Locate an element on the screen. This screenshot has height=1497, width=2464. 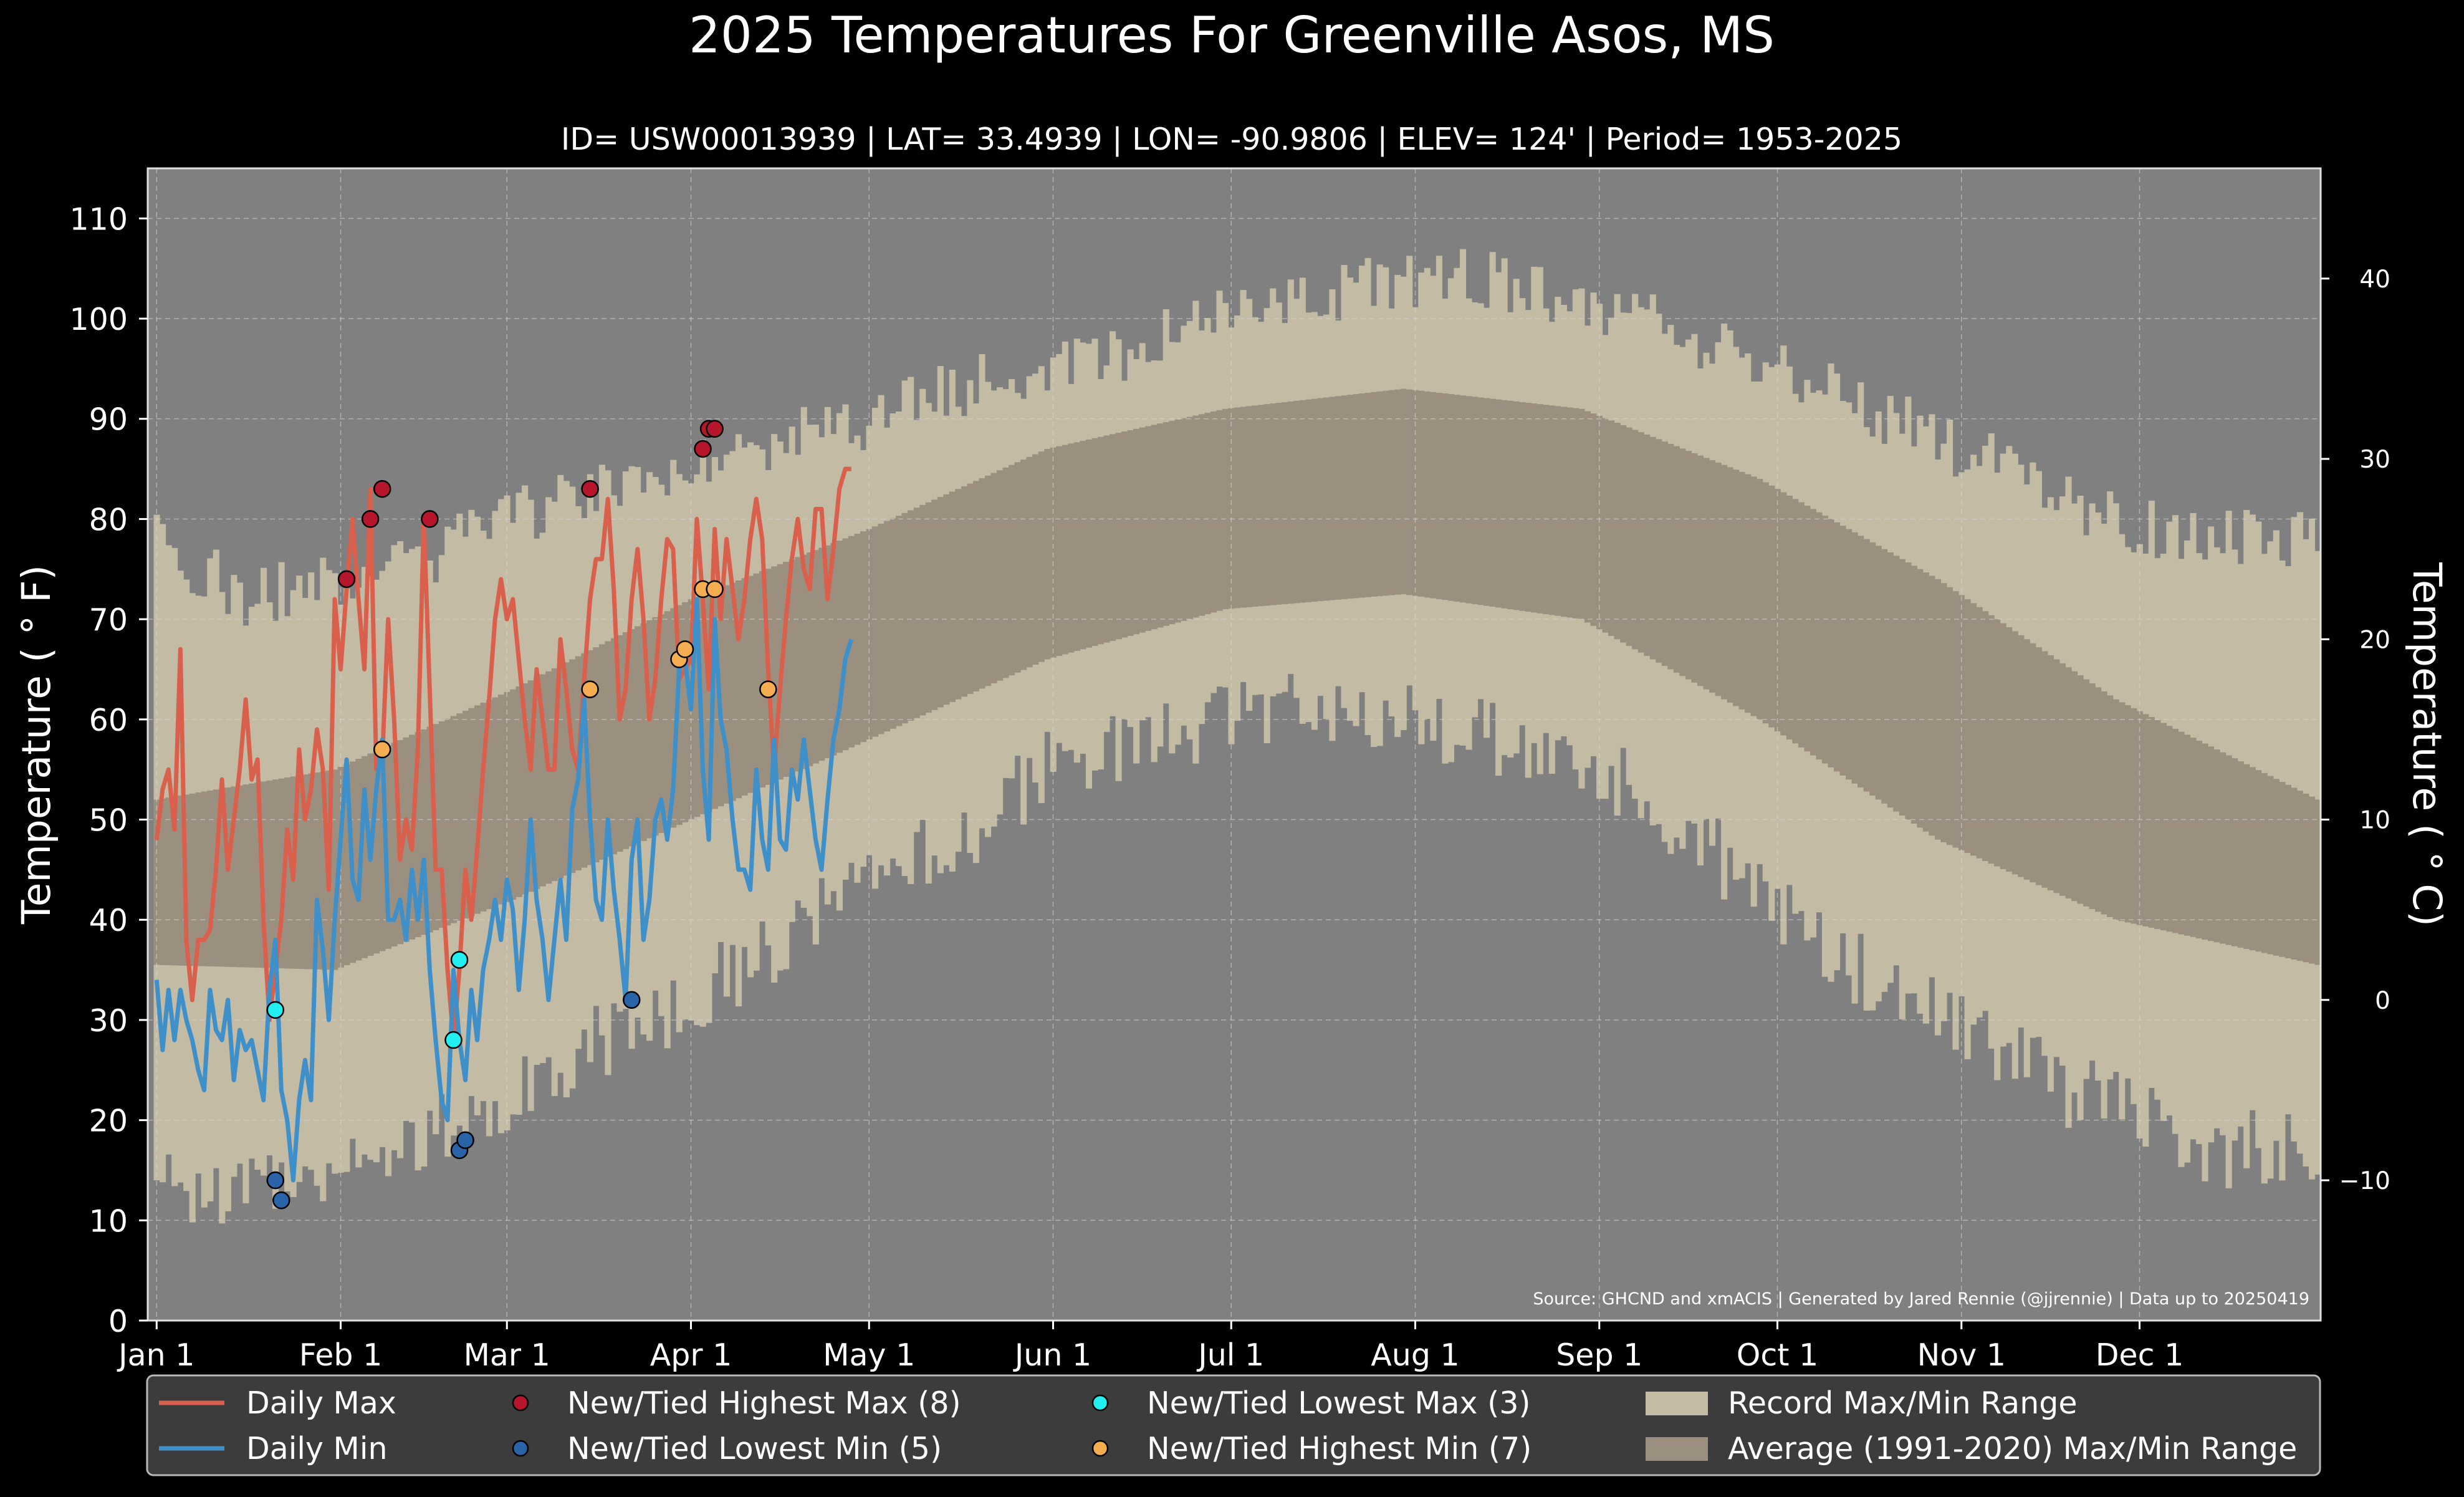
y-tick-label-left: 30 is located at coordinates (109, 1021).